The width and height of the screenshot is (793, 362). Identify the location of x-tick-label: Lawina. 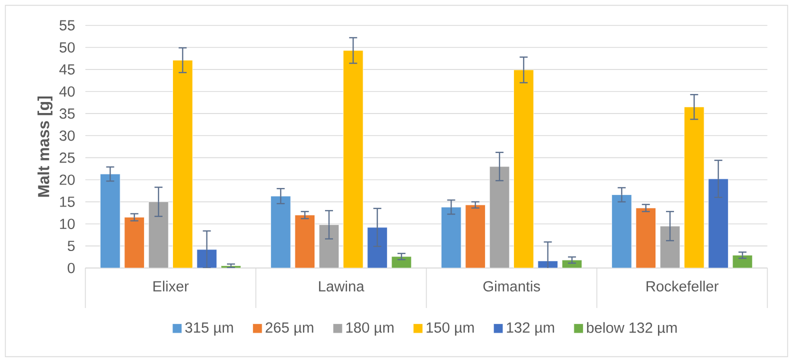
(341, 286).